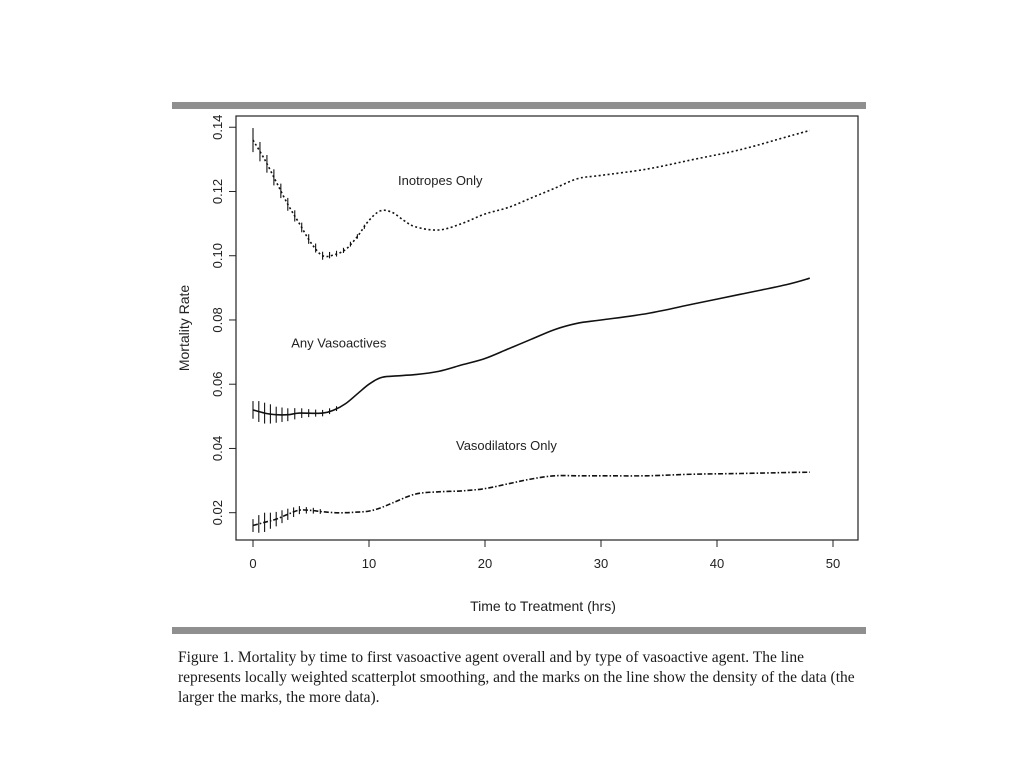 This screenshot has height=768, width=1024. Describe the element at coordinates (217, 319) in the screenshot. I see `y-tick-label: 0.08` at that location.